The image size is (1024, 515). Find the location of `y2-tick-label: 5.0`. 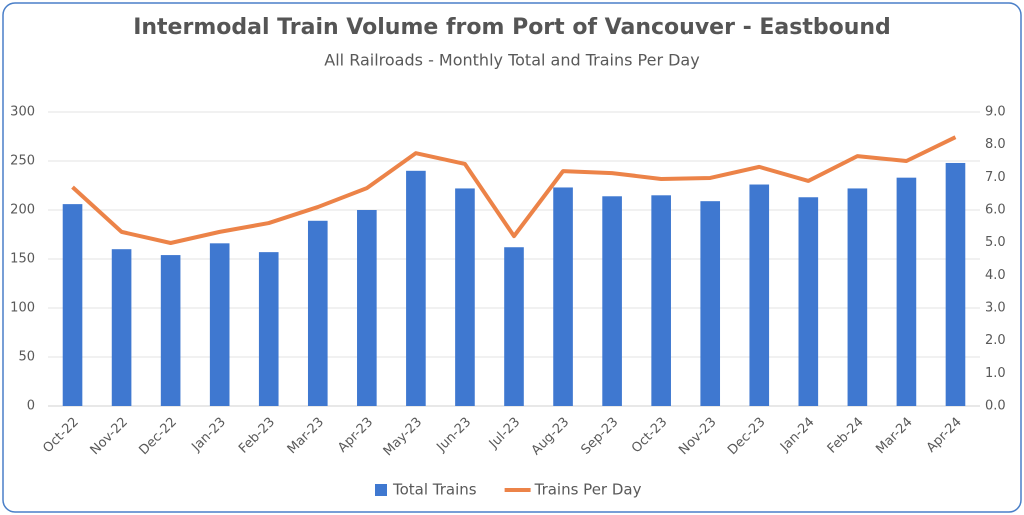

y2-tick-label: 5.0 is located at coordinates (995, 242).